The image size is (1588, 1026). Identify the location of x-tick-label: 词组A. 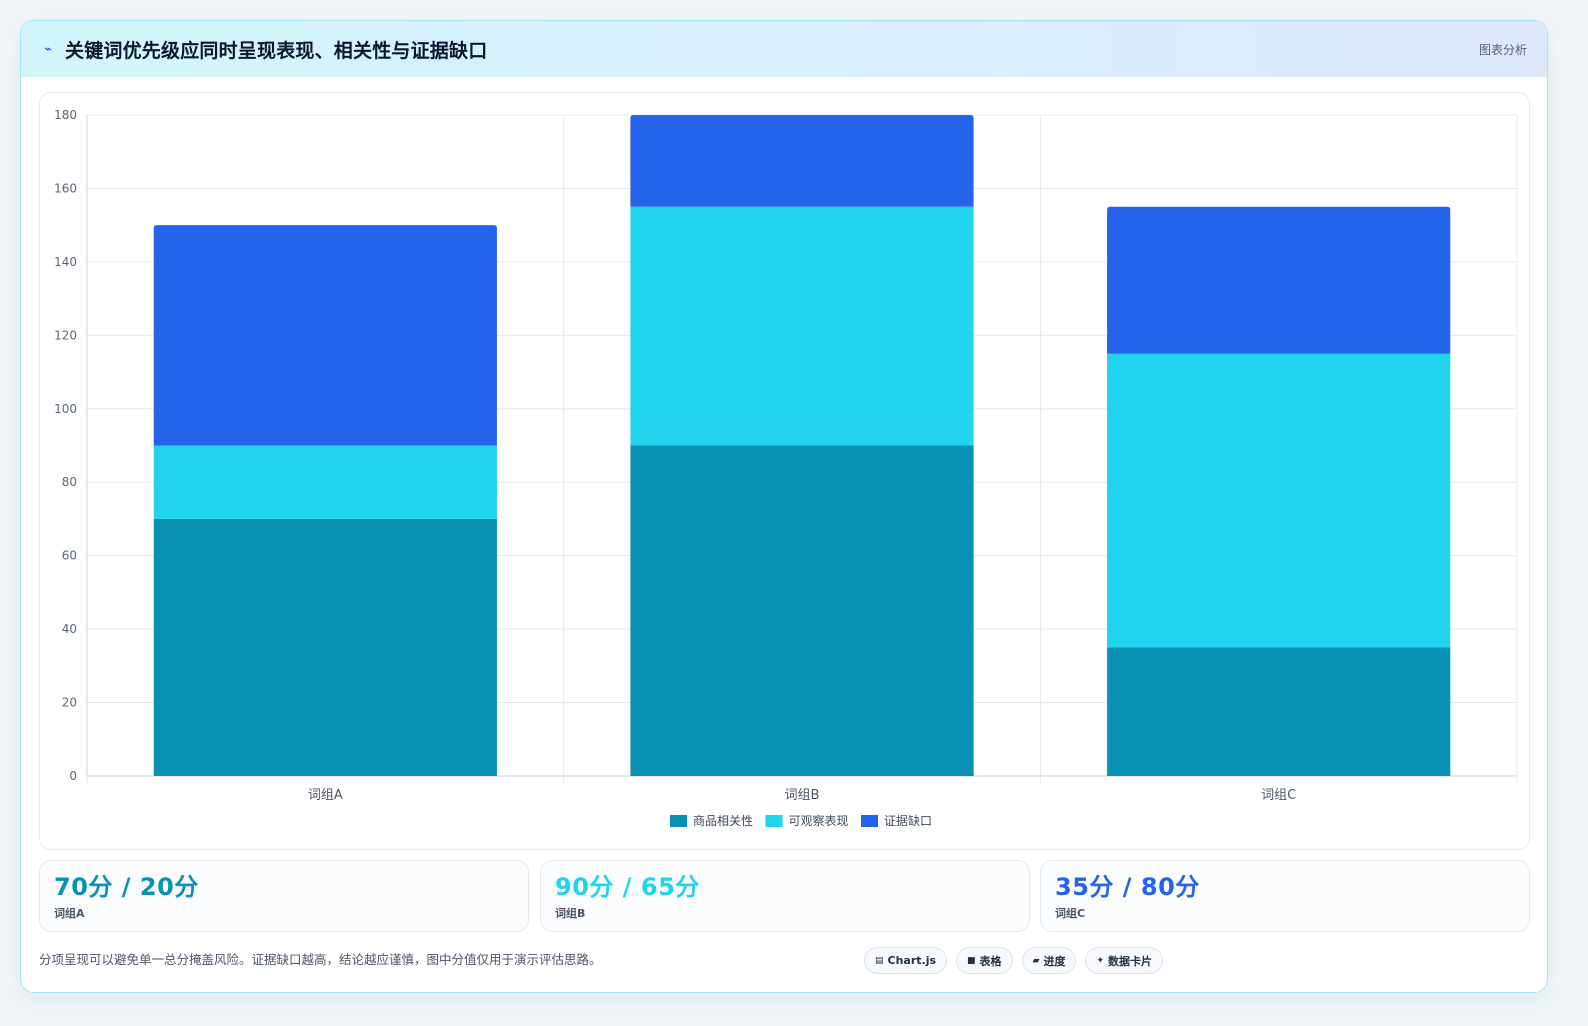
(325, 795).